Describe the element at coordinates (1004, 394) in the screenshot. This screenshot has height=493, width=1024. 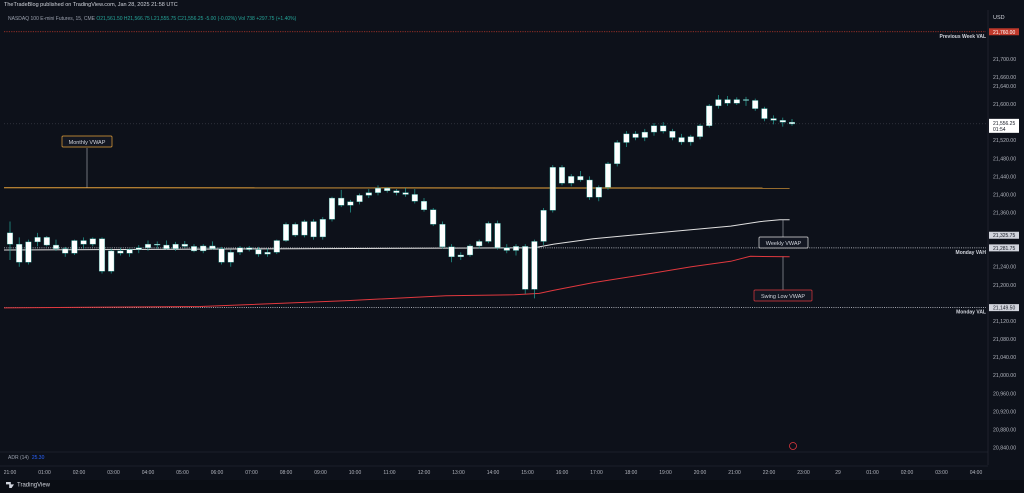
I see `y-tick-label: 20,960.00` at that location.